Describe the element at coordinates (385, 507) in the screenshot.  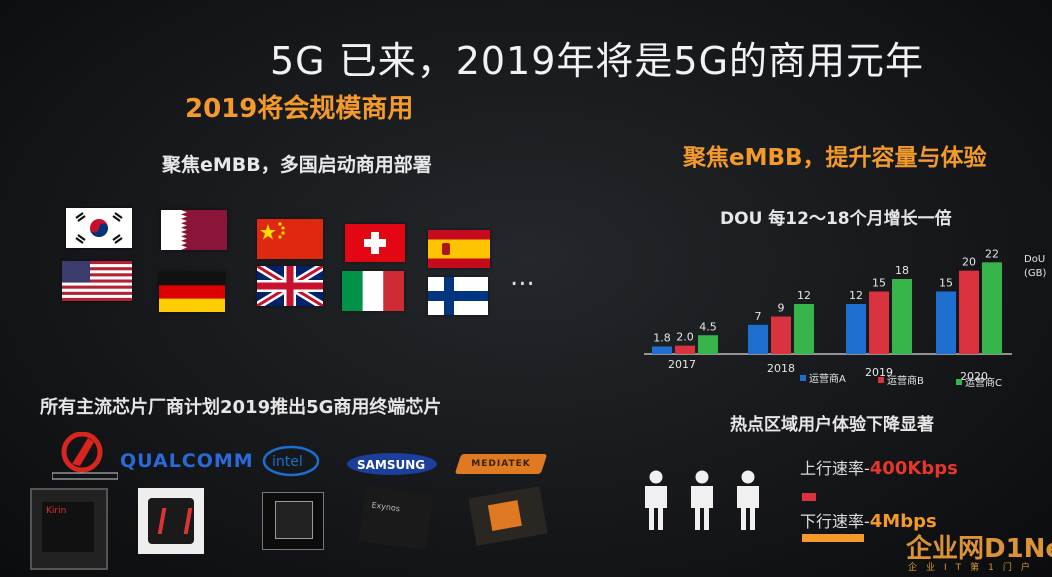
I see `exynos-label: Exynos` at that location.